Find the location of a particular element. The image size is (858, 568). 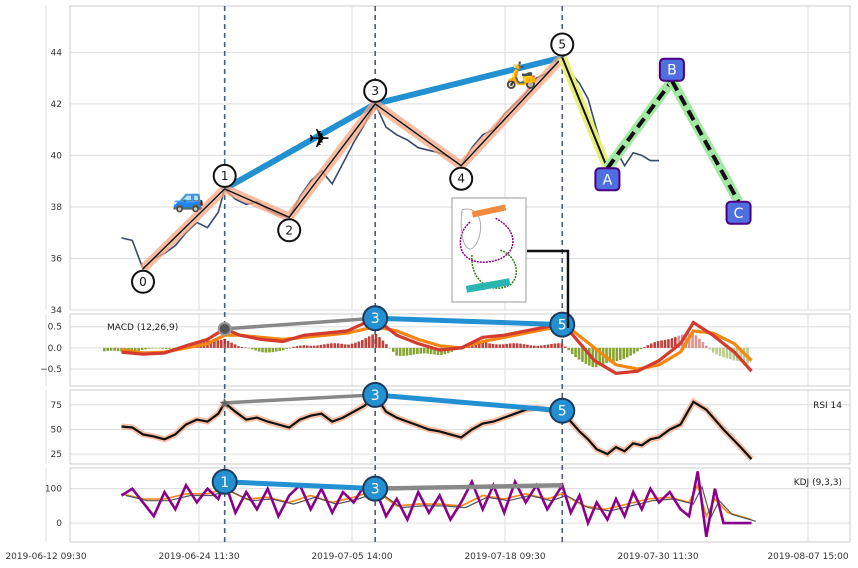

x-tick-label: 2019-07-18 09:30 is located at coordinates (504, 557).